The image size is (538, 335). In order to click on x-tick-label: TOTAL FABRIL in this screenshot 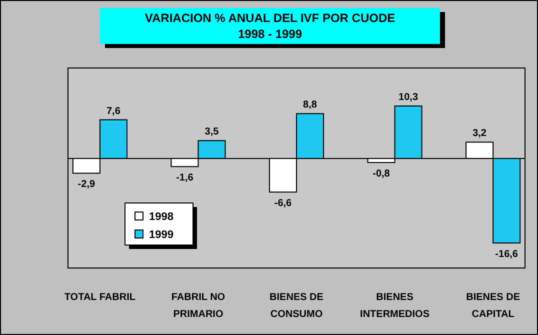, I will do `click(100, 297)`.